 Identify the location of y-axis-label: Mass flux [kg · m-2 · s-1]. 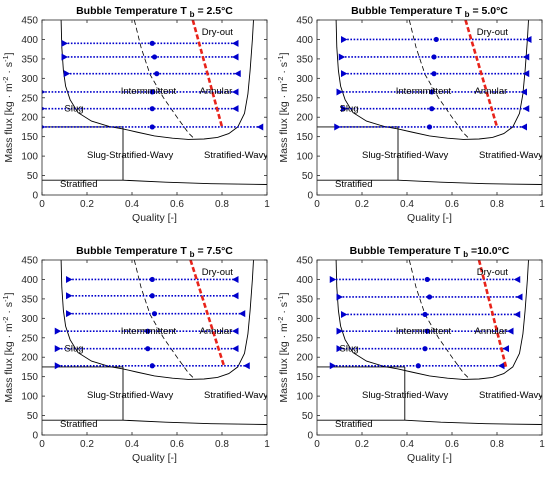
(8, 347).